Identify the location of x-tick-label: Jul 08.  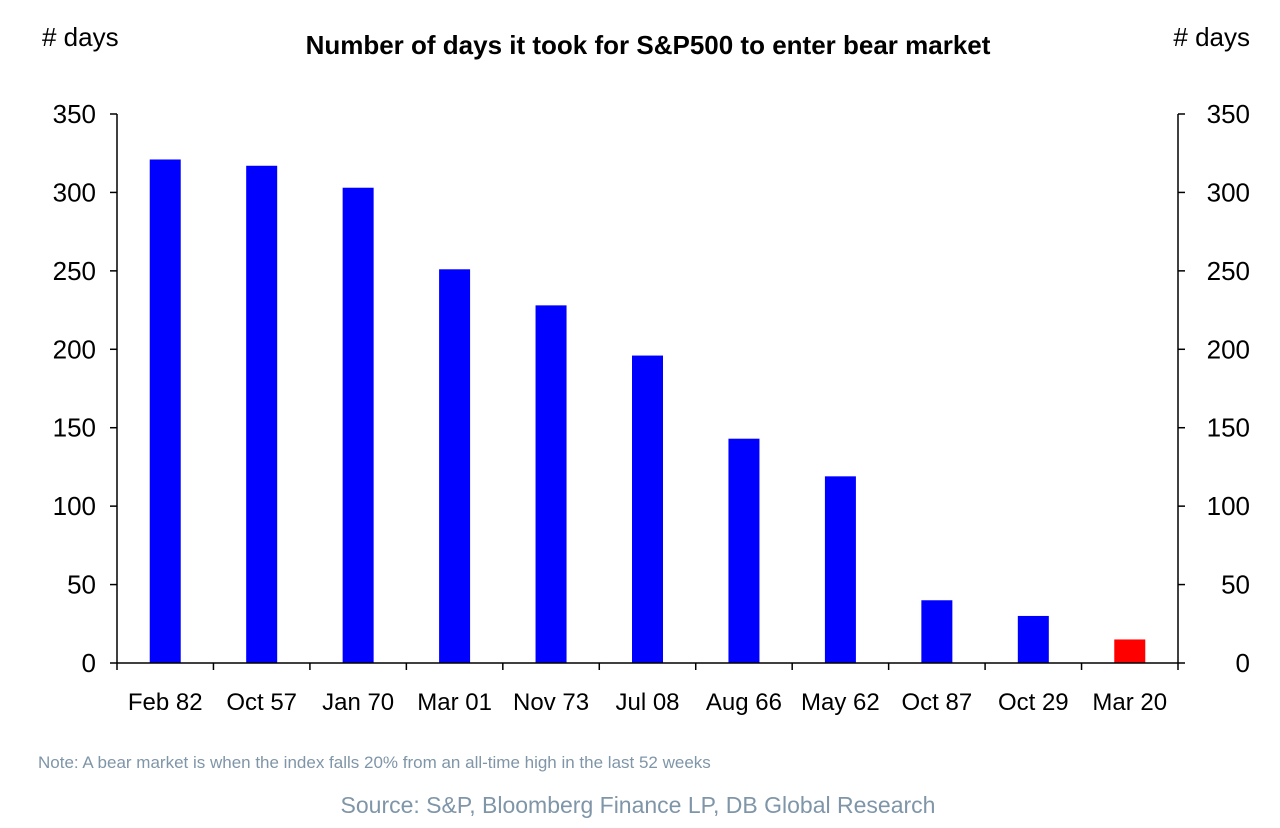
(647, 702).